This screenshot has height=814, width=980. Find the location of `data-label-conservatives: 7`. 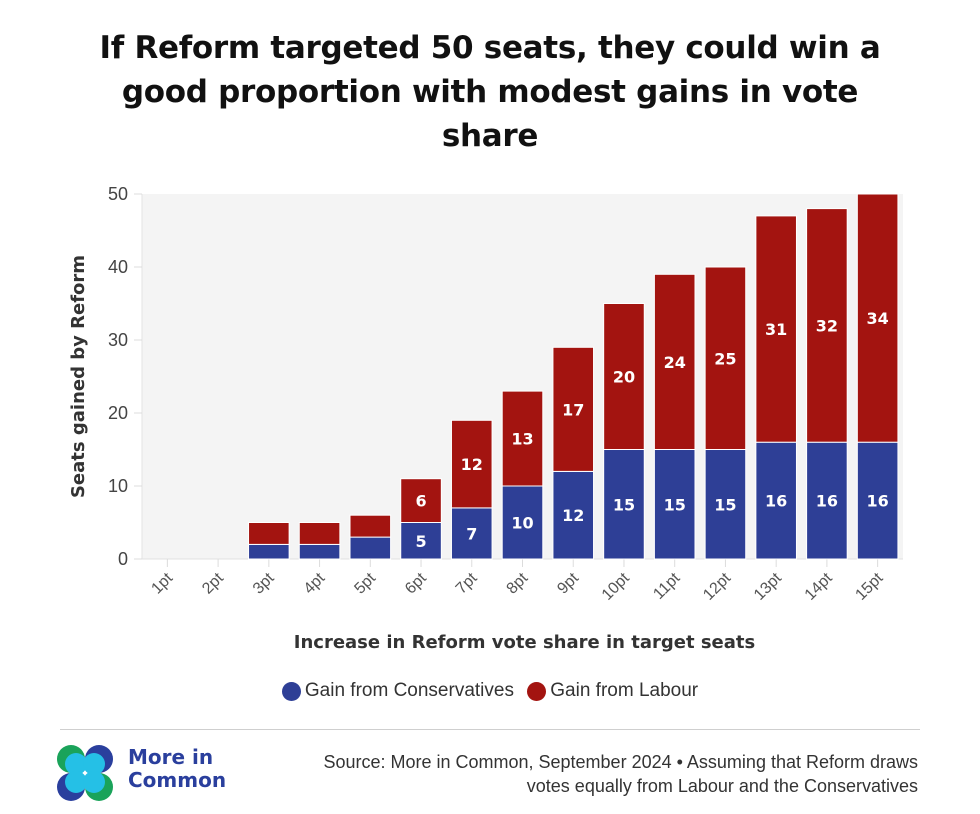

data-label-conservatives: 7 is located at coordinates (471, 533).